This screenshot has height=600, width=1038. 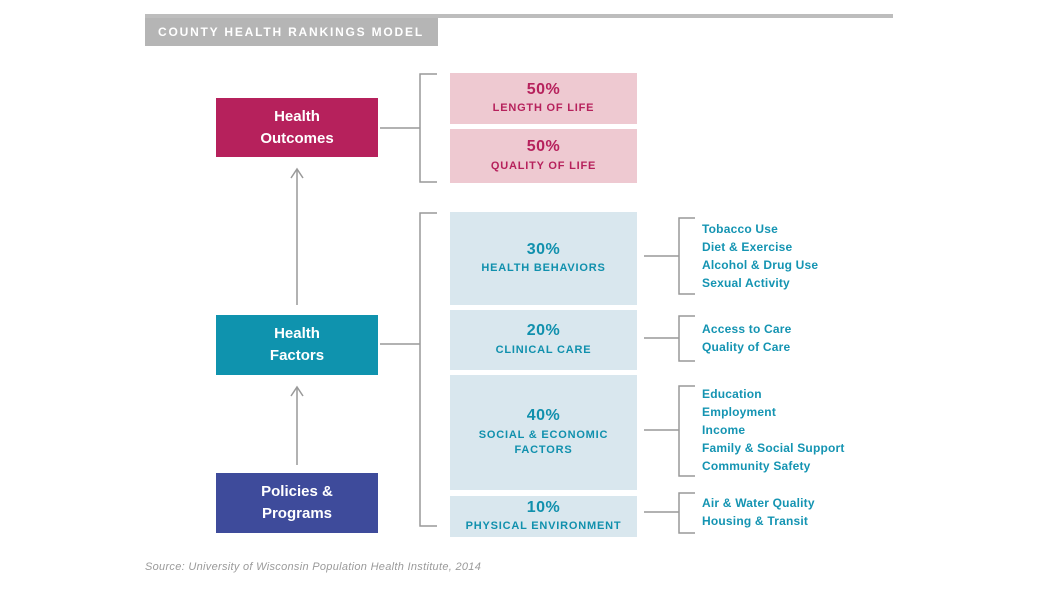 I want to click on box-social-economic-factors: 40% SOCIAL & ECONOMIC FACTORS, so click(x=543, y=432).